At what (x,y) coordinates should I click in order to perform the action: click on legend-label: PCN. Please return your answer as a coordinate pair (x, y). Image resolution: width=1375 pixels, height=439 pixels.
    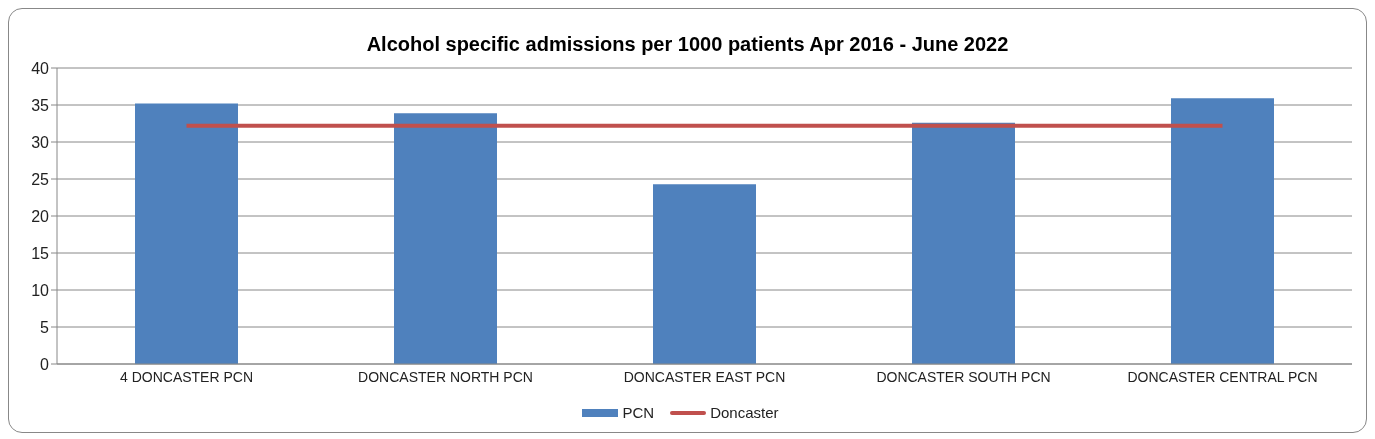
    Looking at the image, I should click on (638, 412).